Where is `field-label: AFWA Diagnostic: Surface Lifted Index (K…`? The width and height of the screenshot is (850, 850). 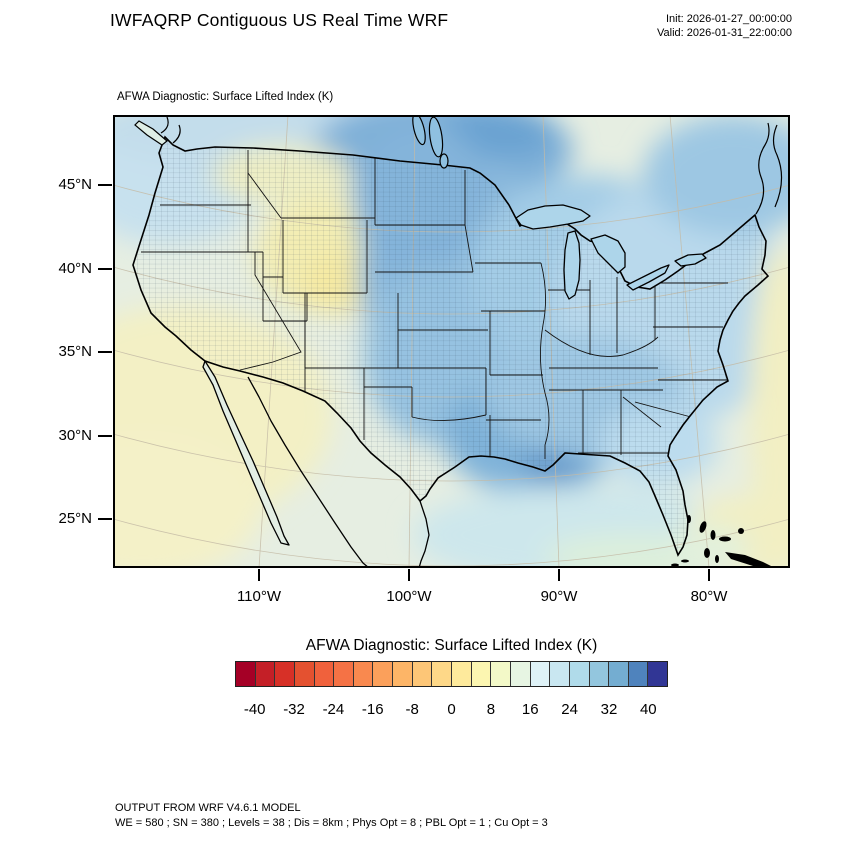
field-label: AFWA Diagnostic: Surface Lifted Index (K… is located at coordinates (225, 97).